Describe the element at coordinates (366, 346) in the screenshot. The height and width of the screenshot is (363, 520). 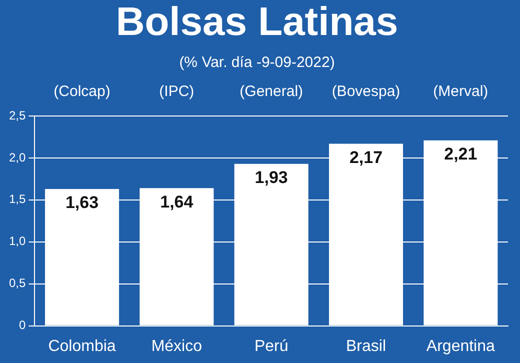
I see `x-tick-label: Brasil` at that location.